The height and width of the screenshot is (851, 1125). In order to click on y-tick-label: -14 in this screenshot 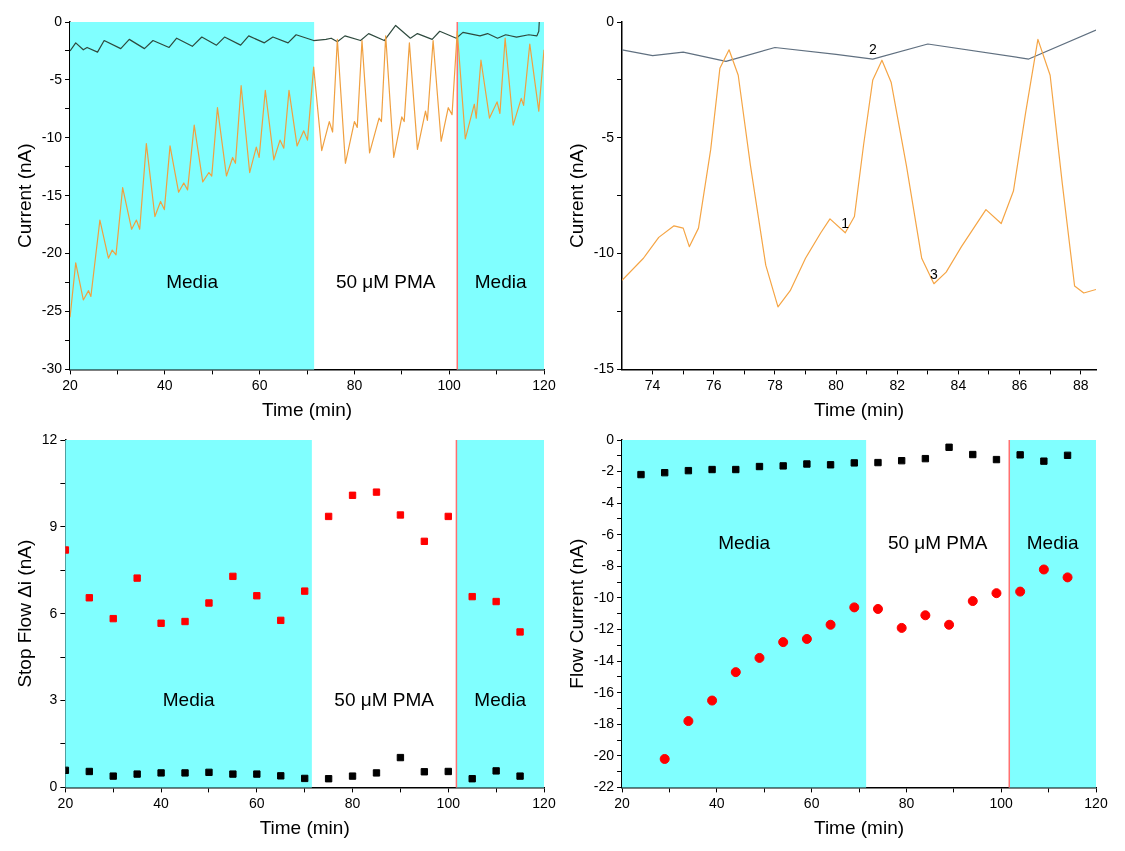, I will do `click(604, 659)`.